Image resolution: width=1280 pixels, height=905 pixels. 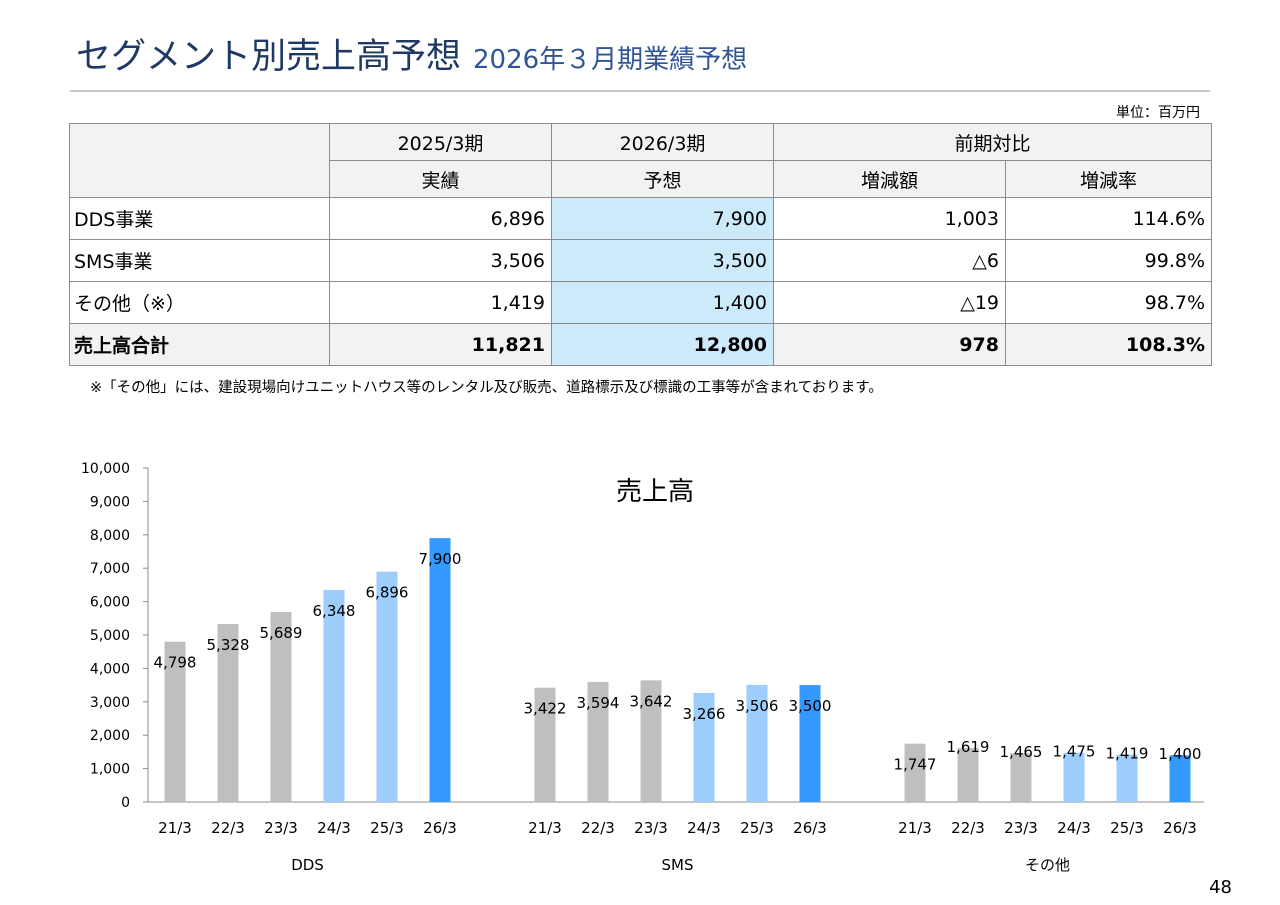 I want to click on table-header-row: 2025/3期 2026/3期 前期対比, so click(x=641, y=160).